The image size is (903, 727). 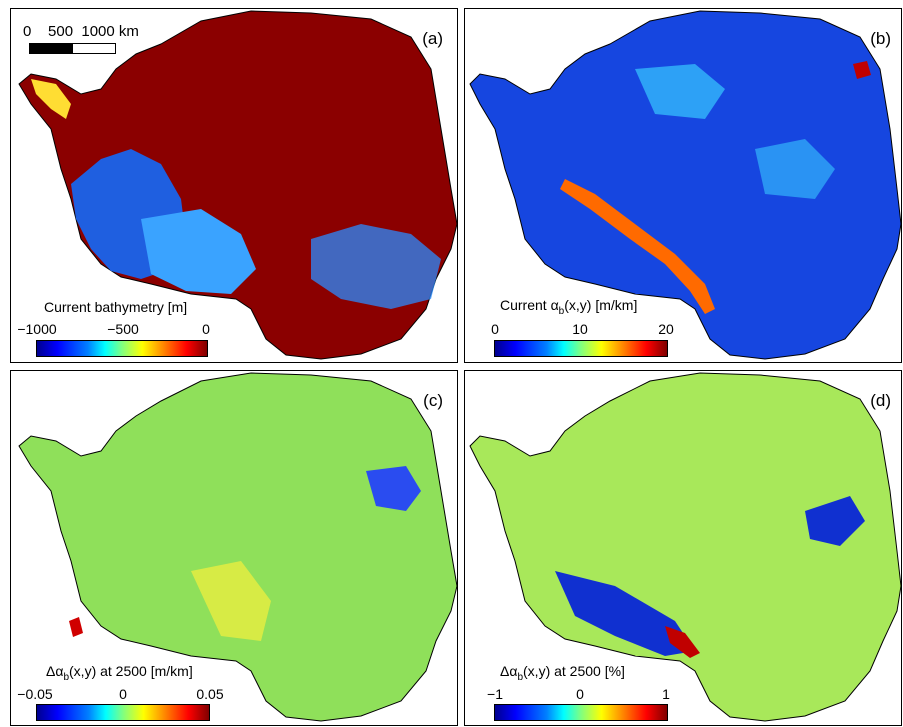 What do you see at coordinates (76, 627) in the screenshot?
I see `delta-red-spots` at bounding box center [76, 627].